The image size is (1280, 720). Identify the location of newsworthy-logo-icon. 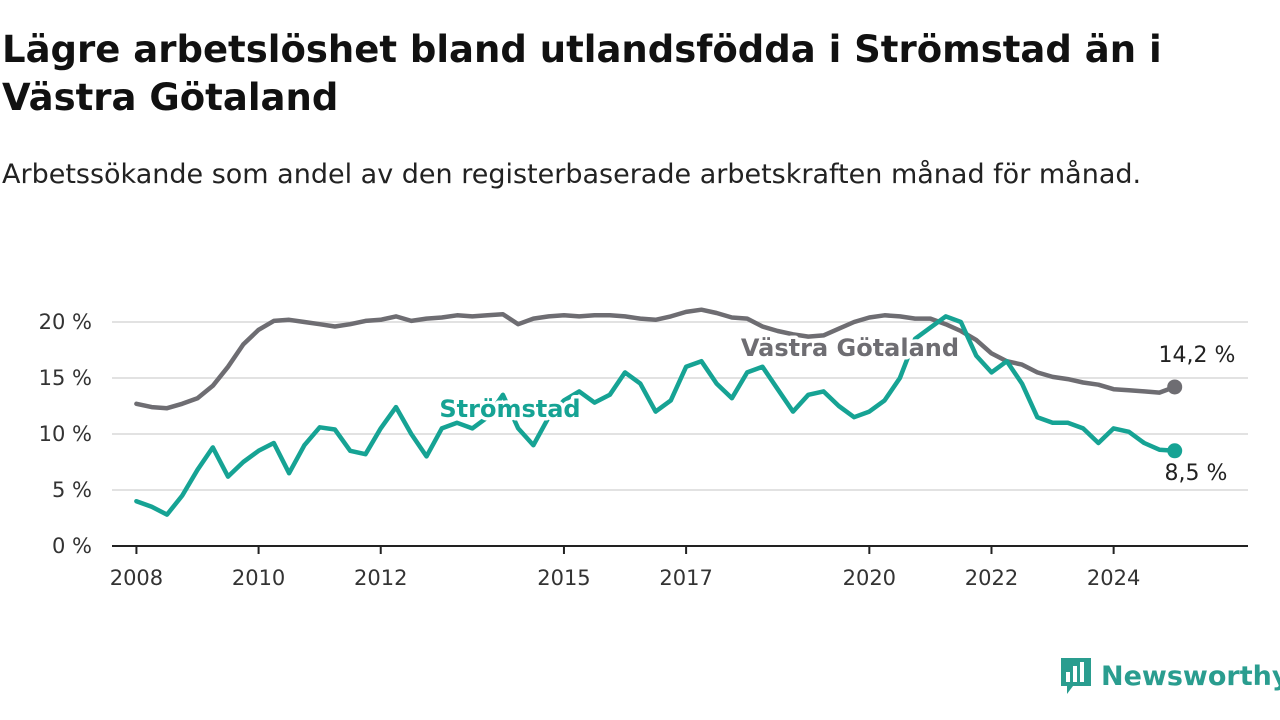
(1076, 676).